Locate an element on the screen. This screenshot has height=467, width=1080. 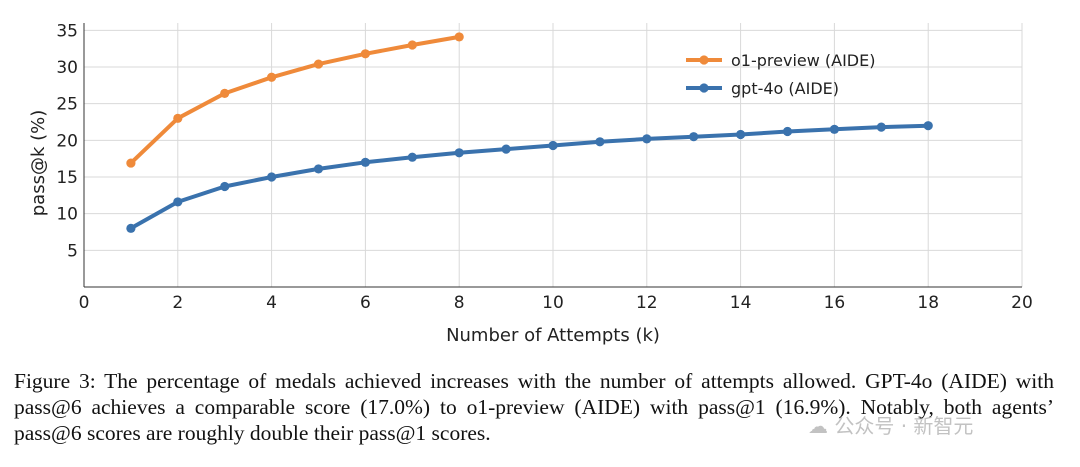
series-line is located at coordinates (295, 100).